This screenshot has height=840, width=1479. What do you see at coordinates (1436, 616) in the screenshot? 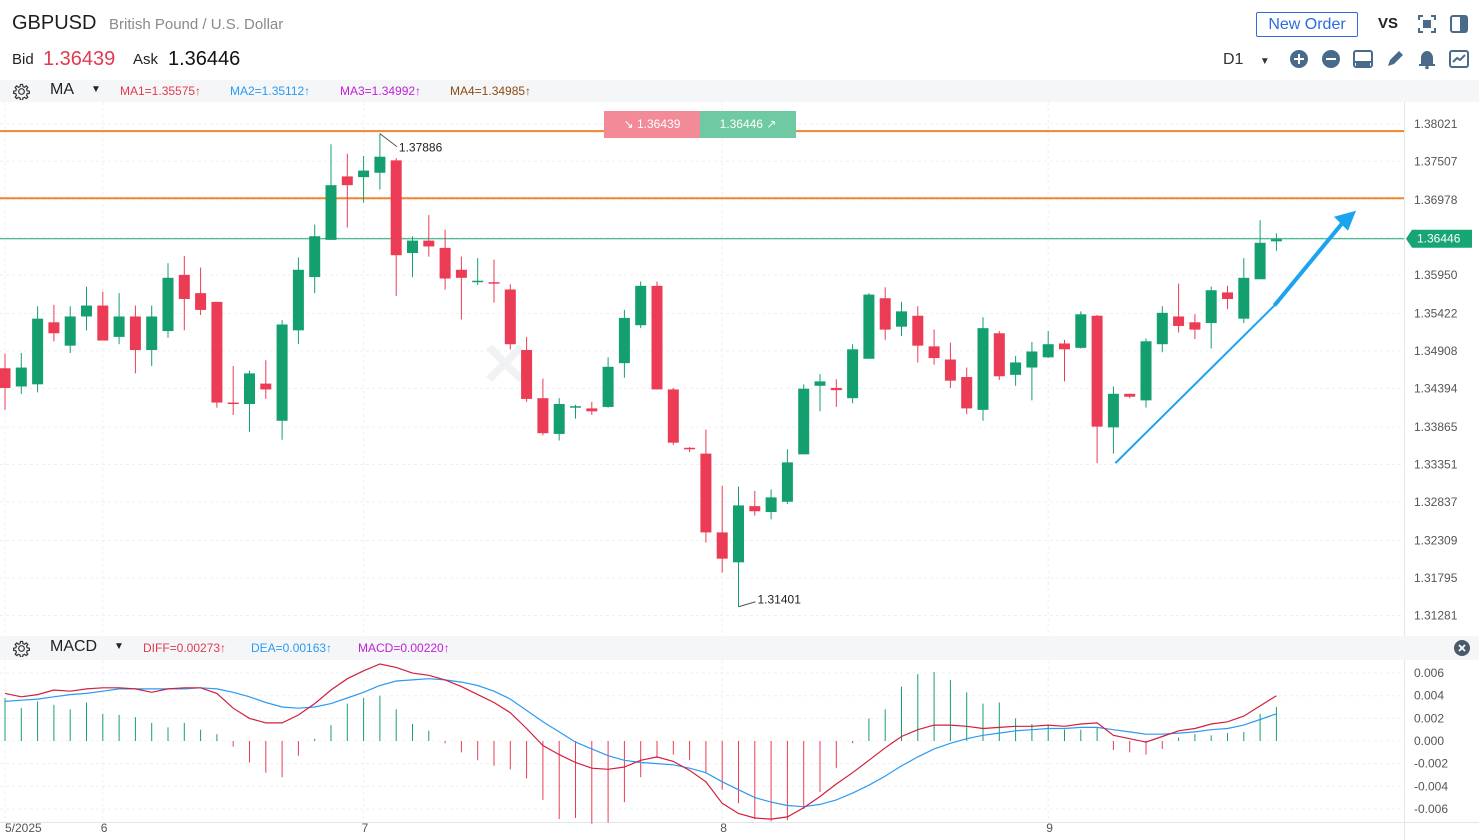
I see `price-axis-tick: 1.31281` at bounding box center [1436, 616].